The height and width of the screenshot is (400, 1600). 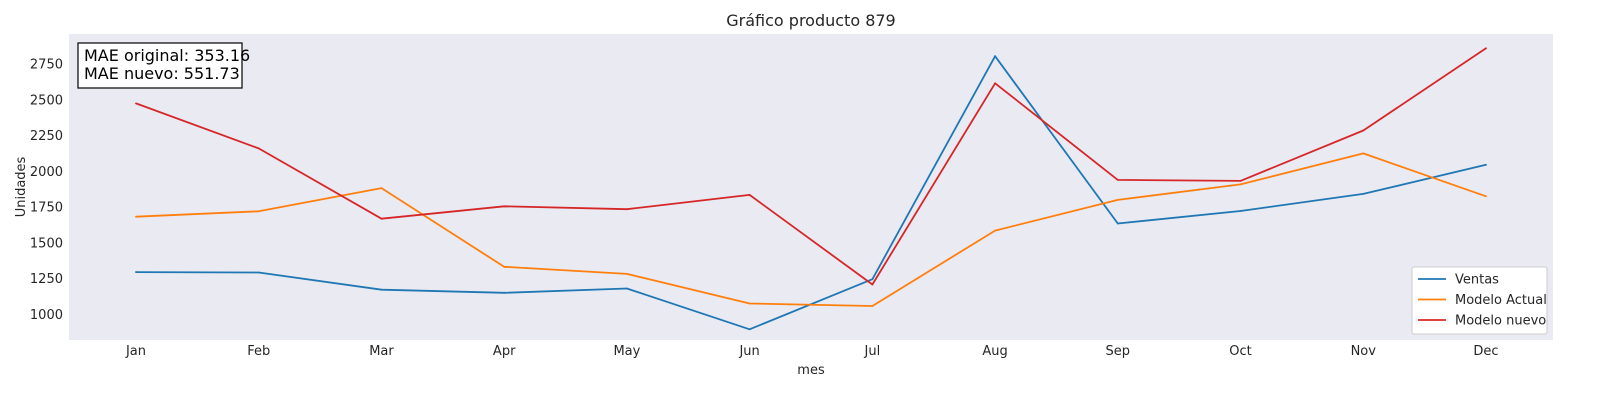 What do you see at coordinates (1501, 300) in the screenshot?
I see `legend-label: Modelo Actual` at bounding box center [1501, 300].